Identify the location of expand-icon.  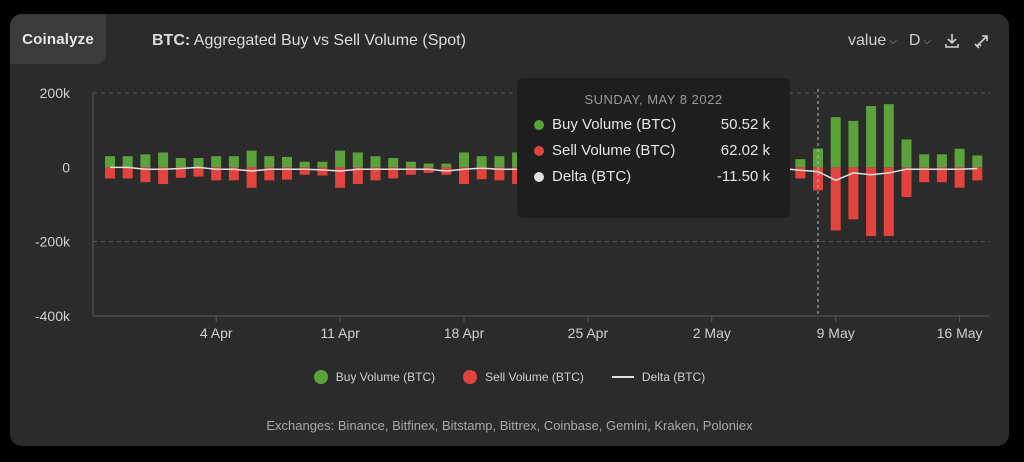
(982, 41).